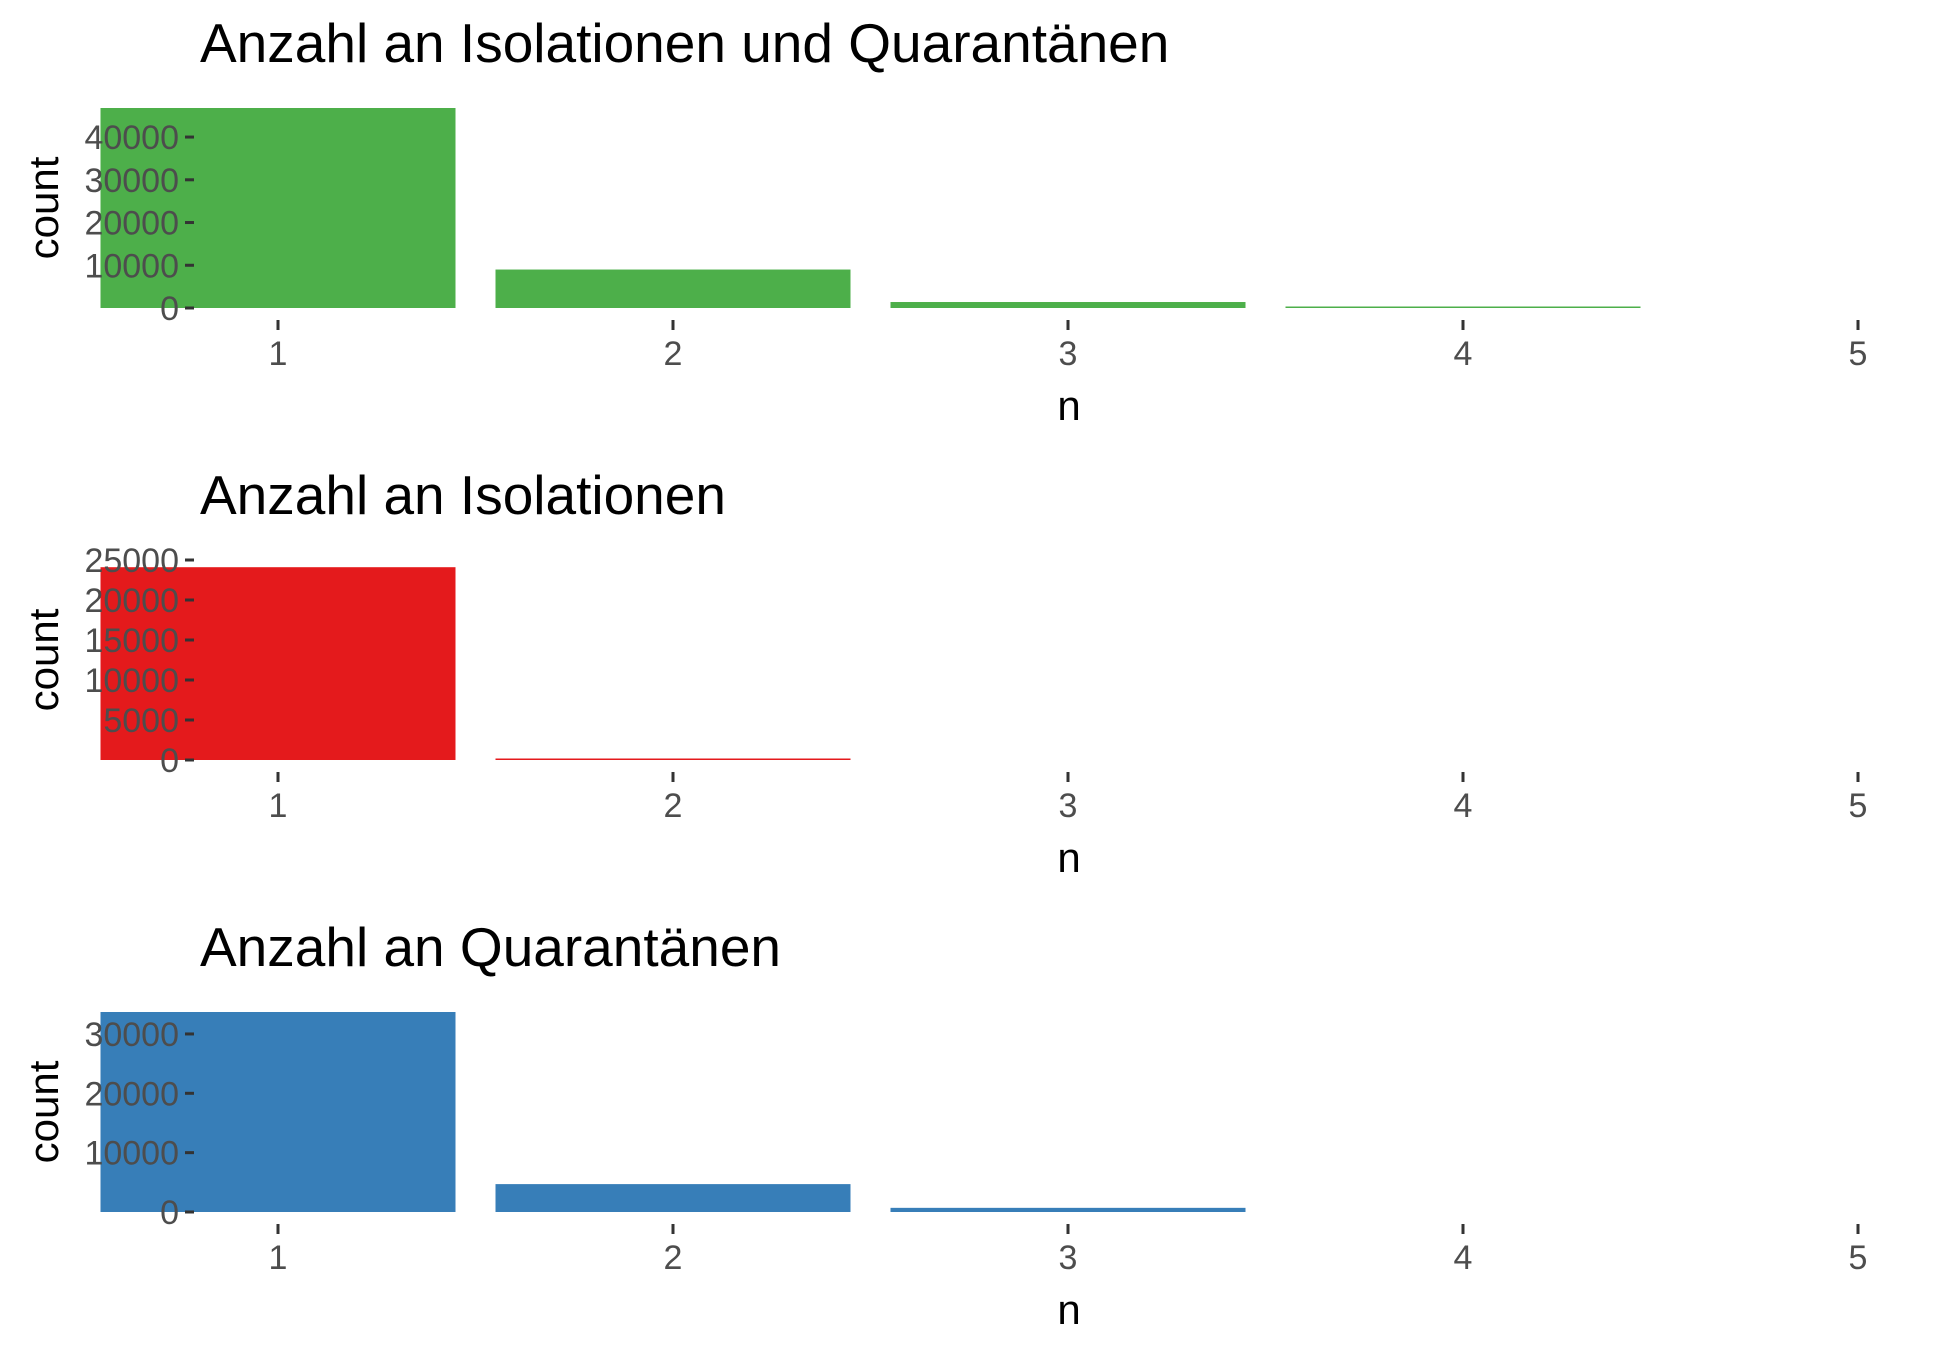 Image resolution: width=1950 pixels, height=1356 pixels. What do you see at coordinates (490, 947) in the screenshot?
I see `chart-title: Anzahl an Quarantänen` at bounding box center [490, 947].